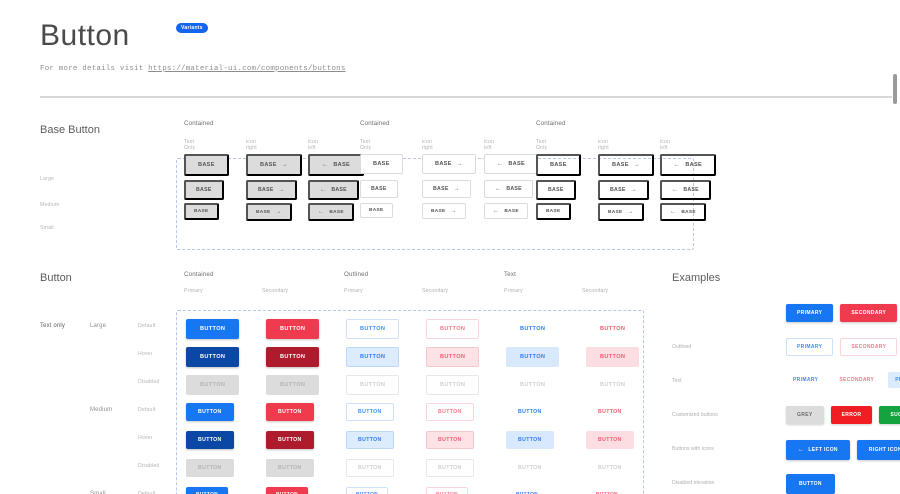 This screenshot has width=900, height=494. Describe the element at coordinates (895, 247) in the screenshot. I see `vertical-scrollbar` at that location.